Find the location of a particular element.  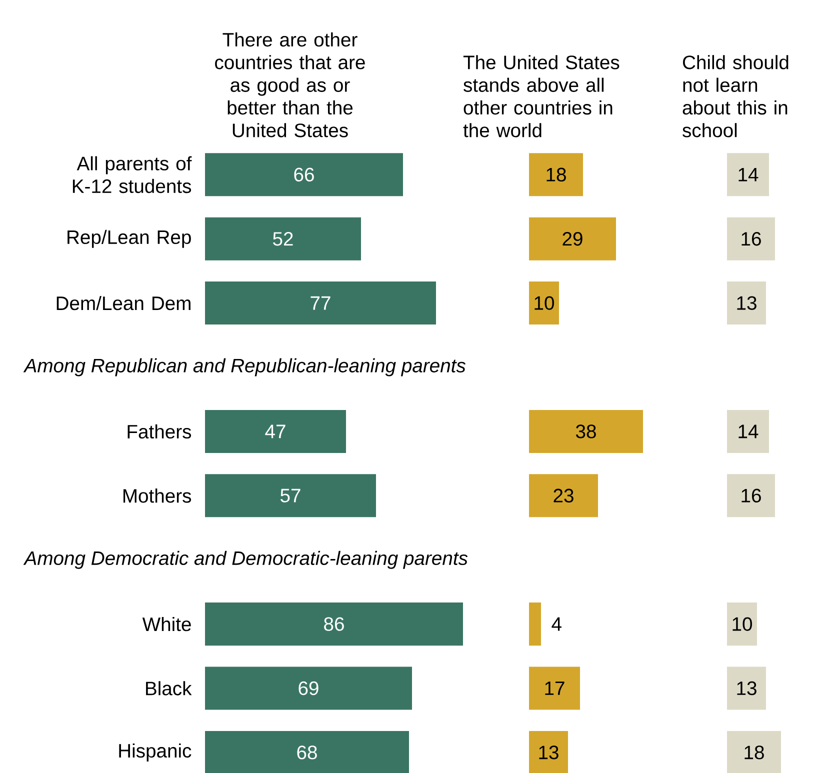

data-label: 66 is located at coordinates (304, 175).